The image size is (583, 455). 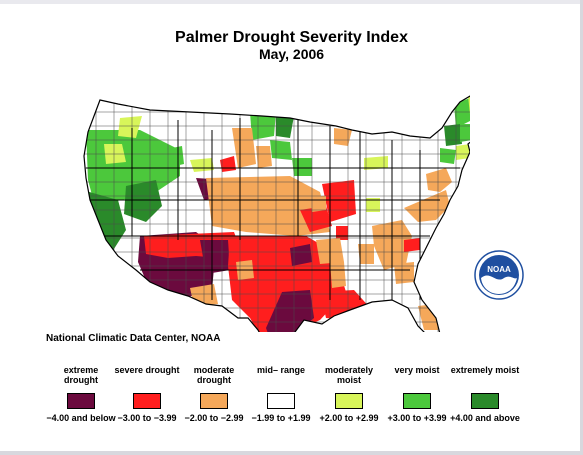 I want to click on legend-item-moderately-moist: moderately moist +2.00 to +2.99, so click(x=349, y=394).